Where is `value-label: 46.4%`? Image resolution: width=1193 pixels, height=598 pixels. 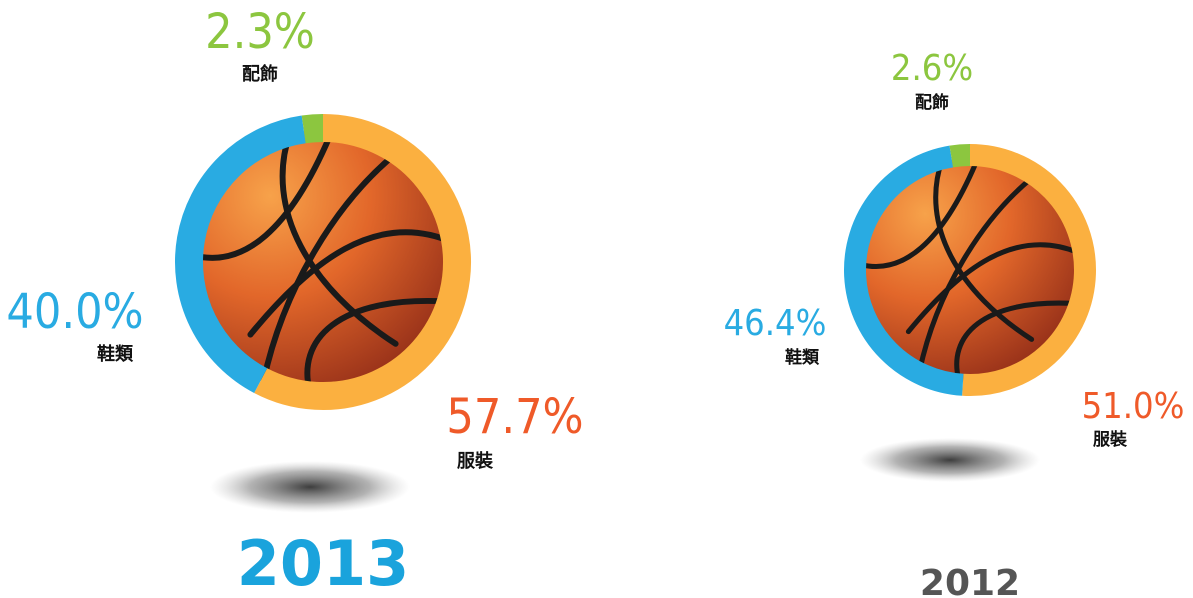 value-label: 46.4% is located at coordinates (775, 323).